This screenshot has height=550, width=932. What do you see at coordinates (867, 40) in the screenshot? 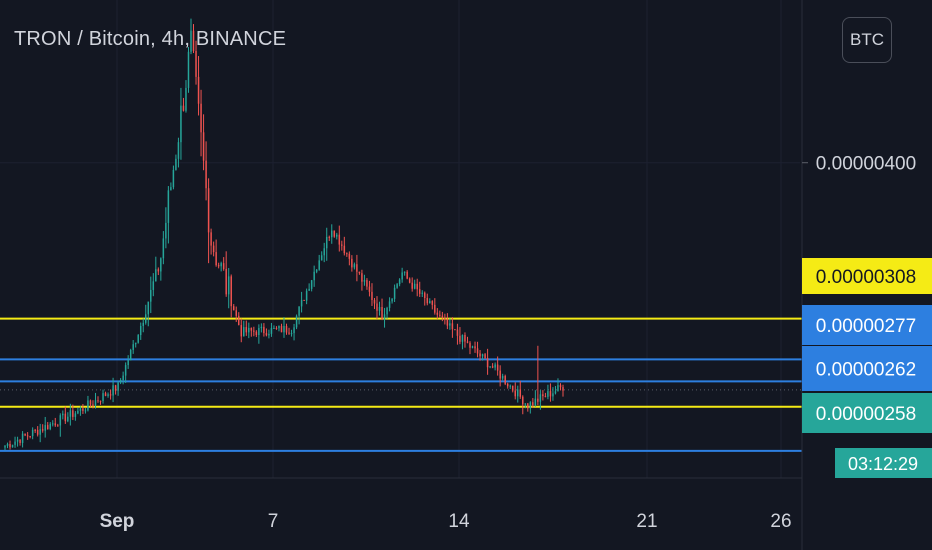
I see `currency-button: BTC` at bounding box center [867, 40].